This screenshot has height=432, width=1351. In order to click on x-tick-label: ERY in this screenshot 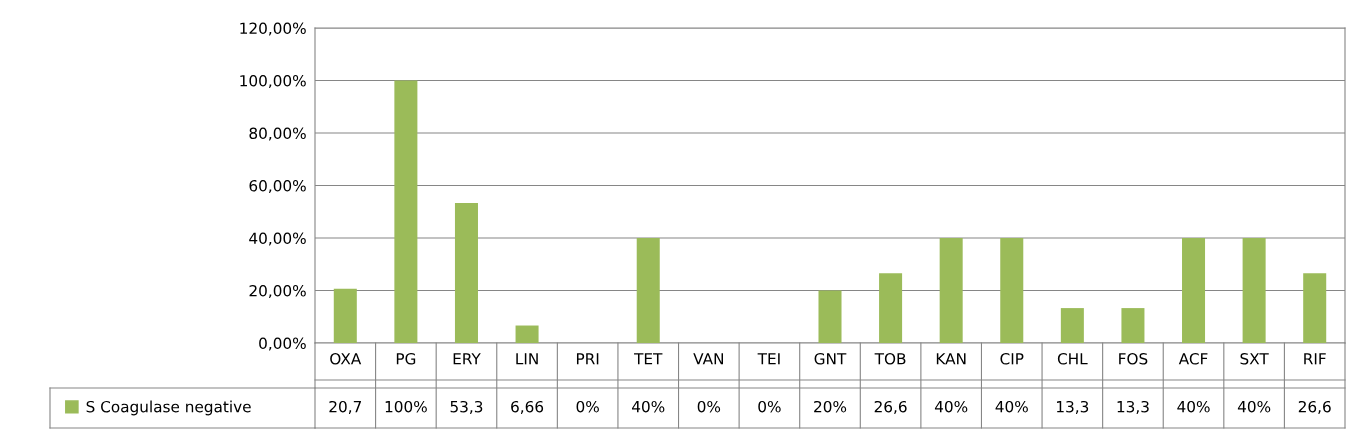, I will do `click(467, 359)`.